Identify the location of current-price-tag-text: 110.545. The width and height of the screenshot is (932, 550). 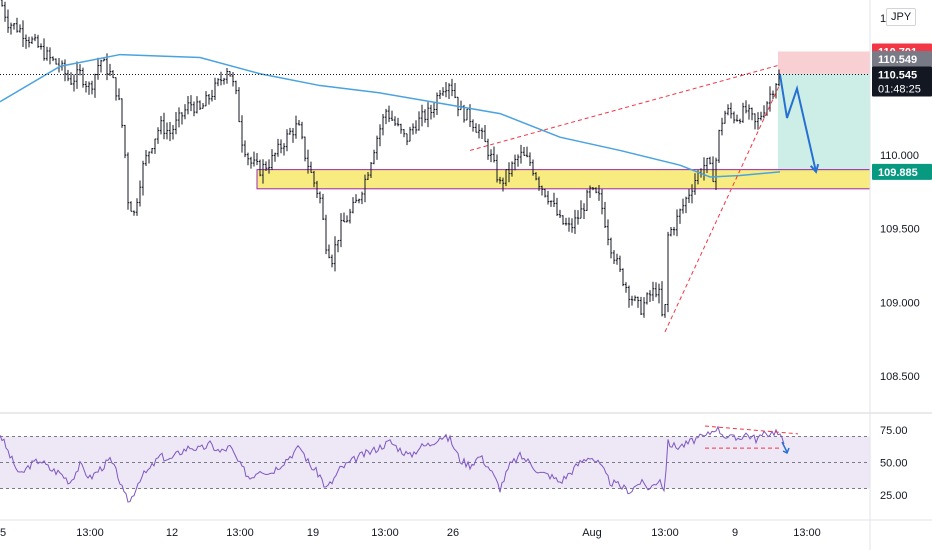
(897, 75).